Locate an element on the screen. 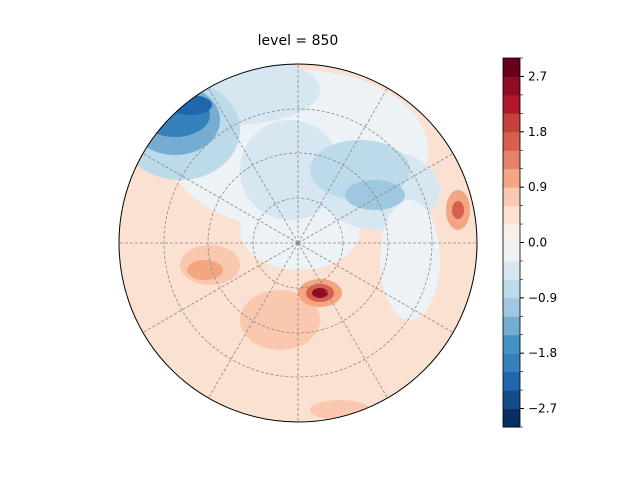 The height and width of the screenshot is (480, 640). colorbar-tick-label: 0.9 is located at coordinates (537, 187).